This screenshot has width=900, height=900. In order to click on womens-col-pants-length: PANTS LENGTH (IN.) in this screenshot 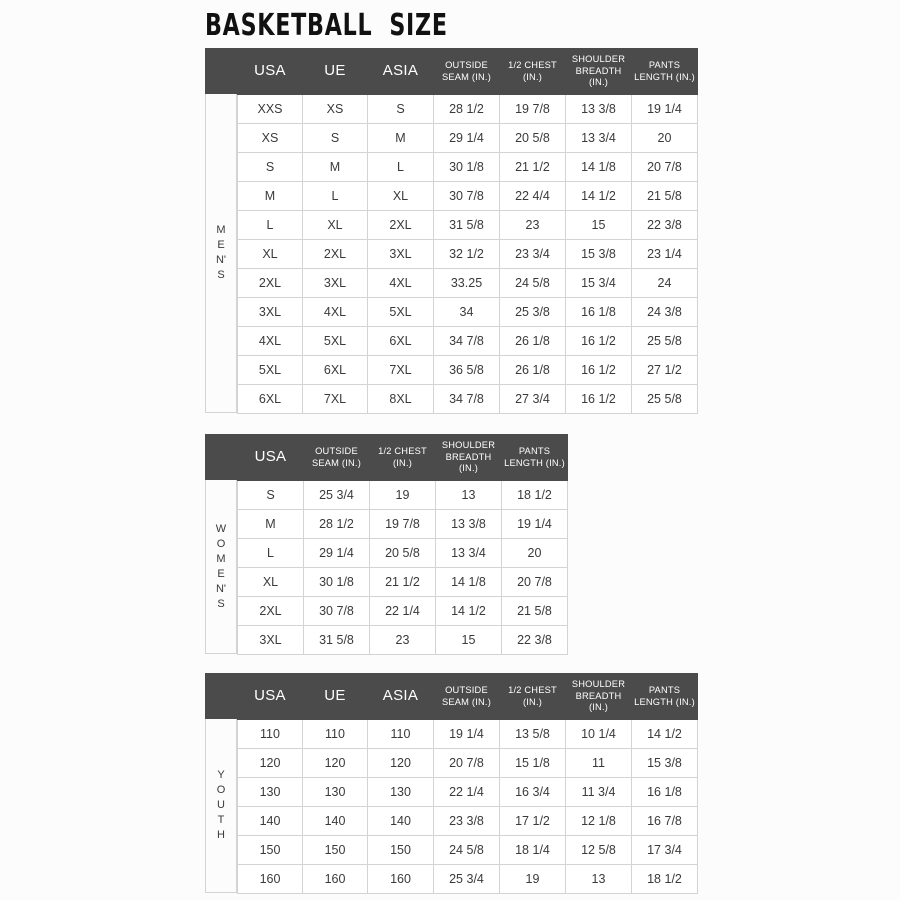, I will do `click(534, 457)`.